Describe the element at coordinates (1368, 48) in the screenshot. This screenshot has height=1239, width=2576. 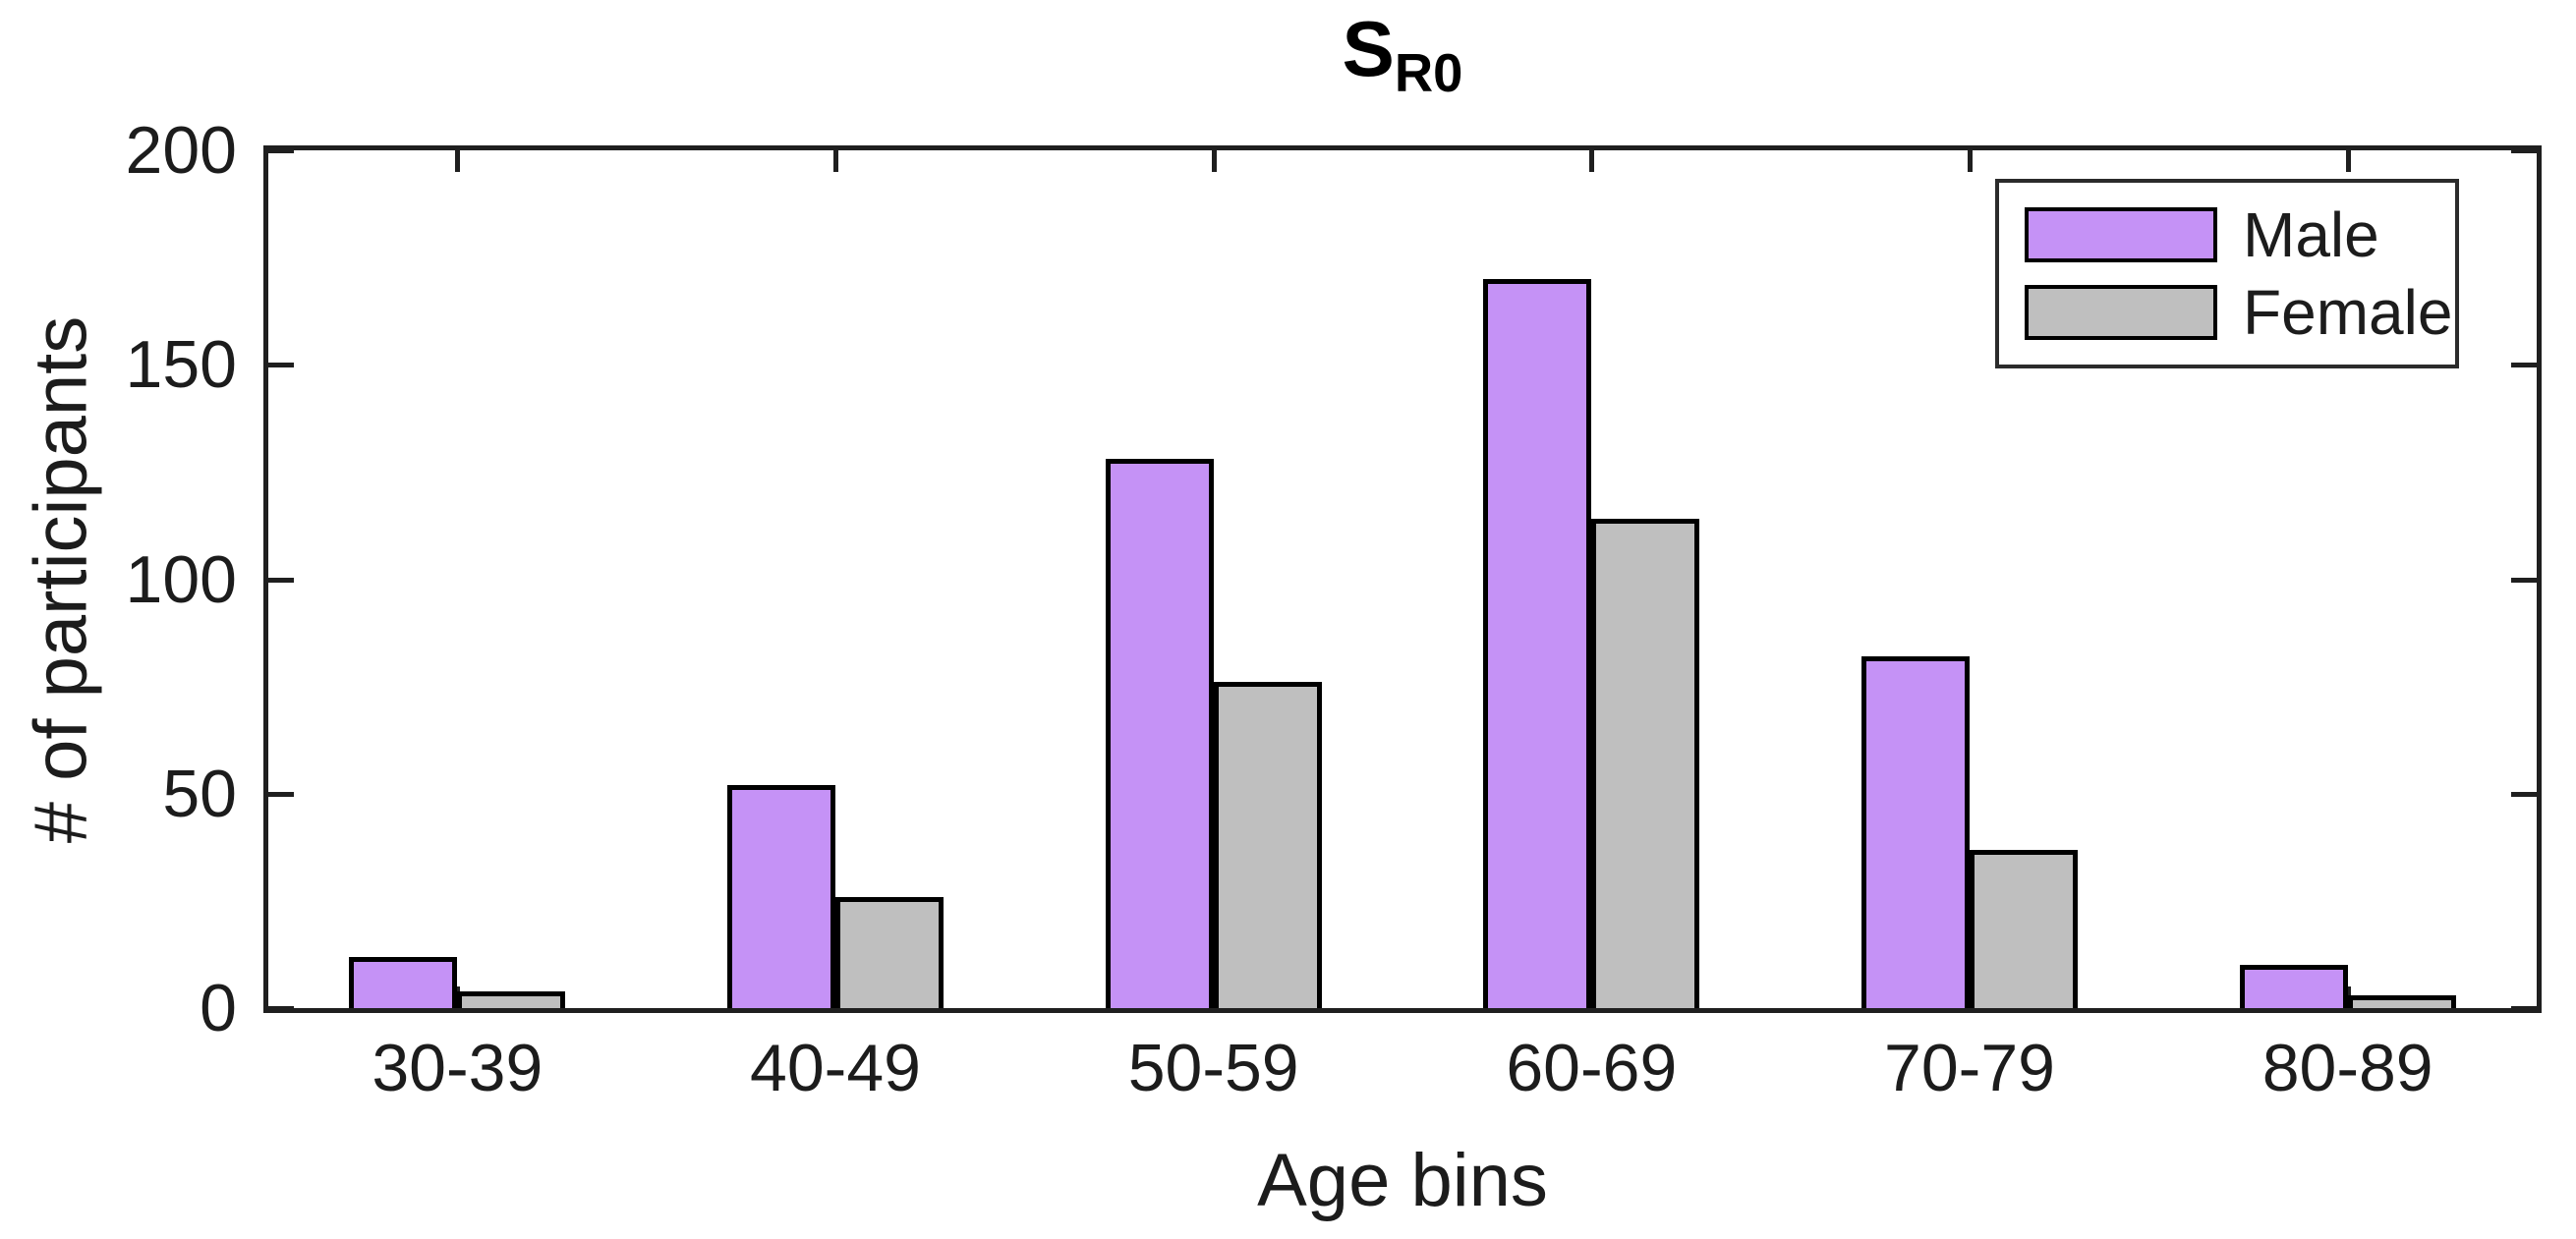
I see `chart-title-main: S` at that location.